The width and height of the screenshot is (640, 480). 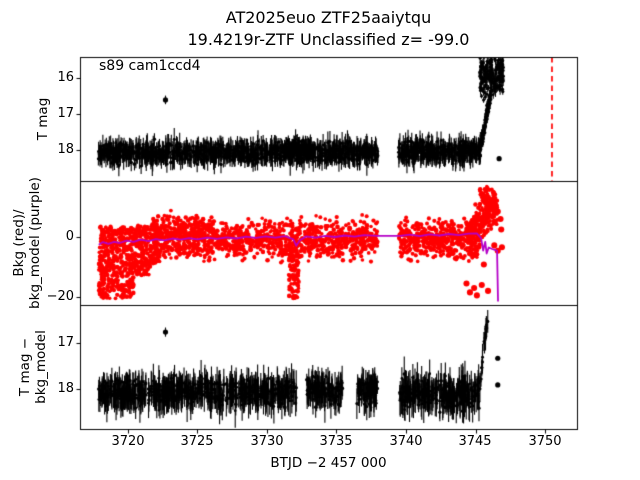 What do you see at coordinates (406, 441) in the screenshot?
I see `x-tick-label: 3740` at bounding box center [406, 441].